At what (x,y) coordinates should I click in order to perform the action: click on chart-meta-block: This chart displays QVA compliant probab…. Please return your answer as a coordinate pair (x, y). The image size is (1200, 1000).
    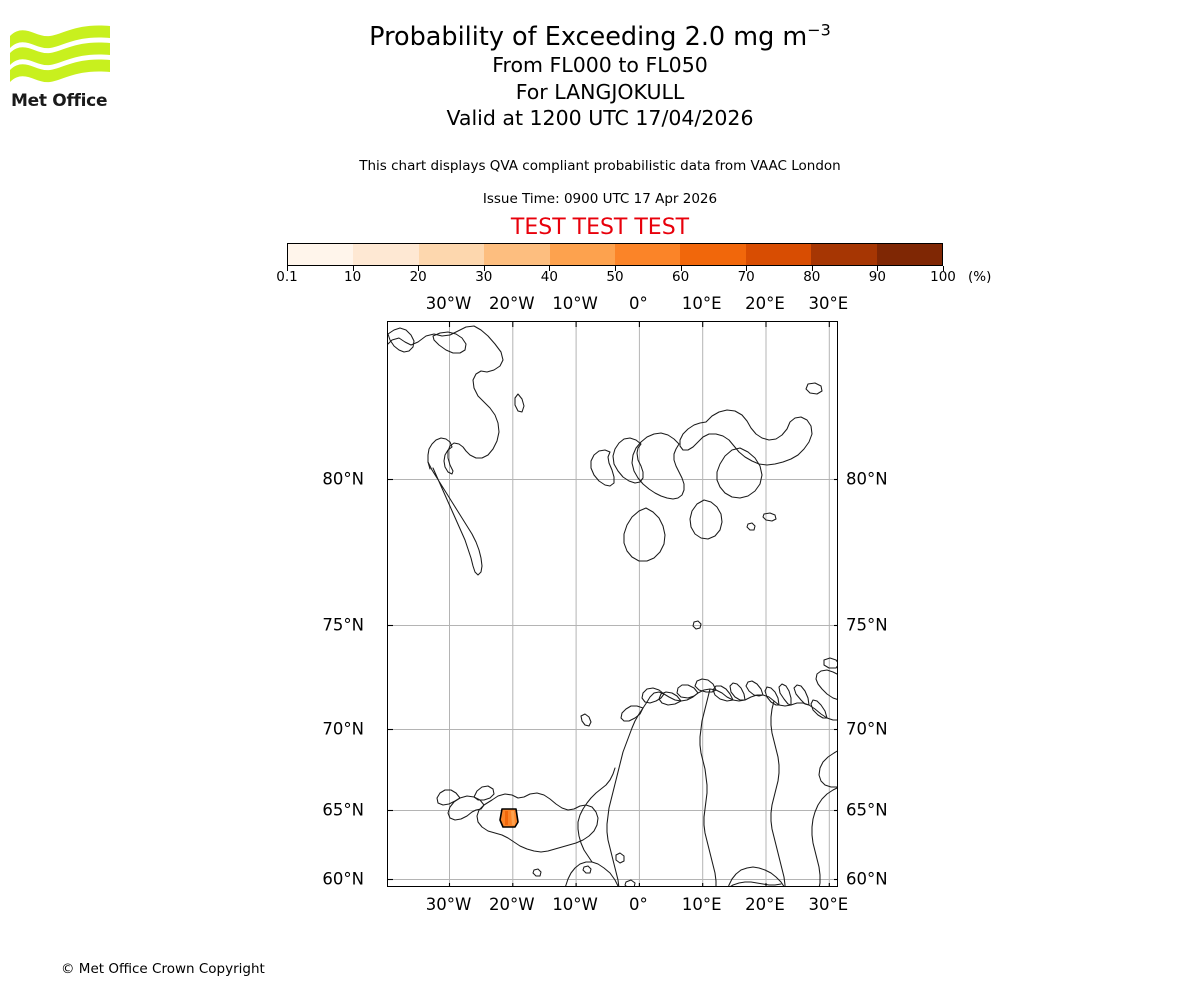
    Looking at the image, I should click on (600, 198).